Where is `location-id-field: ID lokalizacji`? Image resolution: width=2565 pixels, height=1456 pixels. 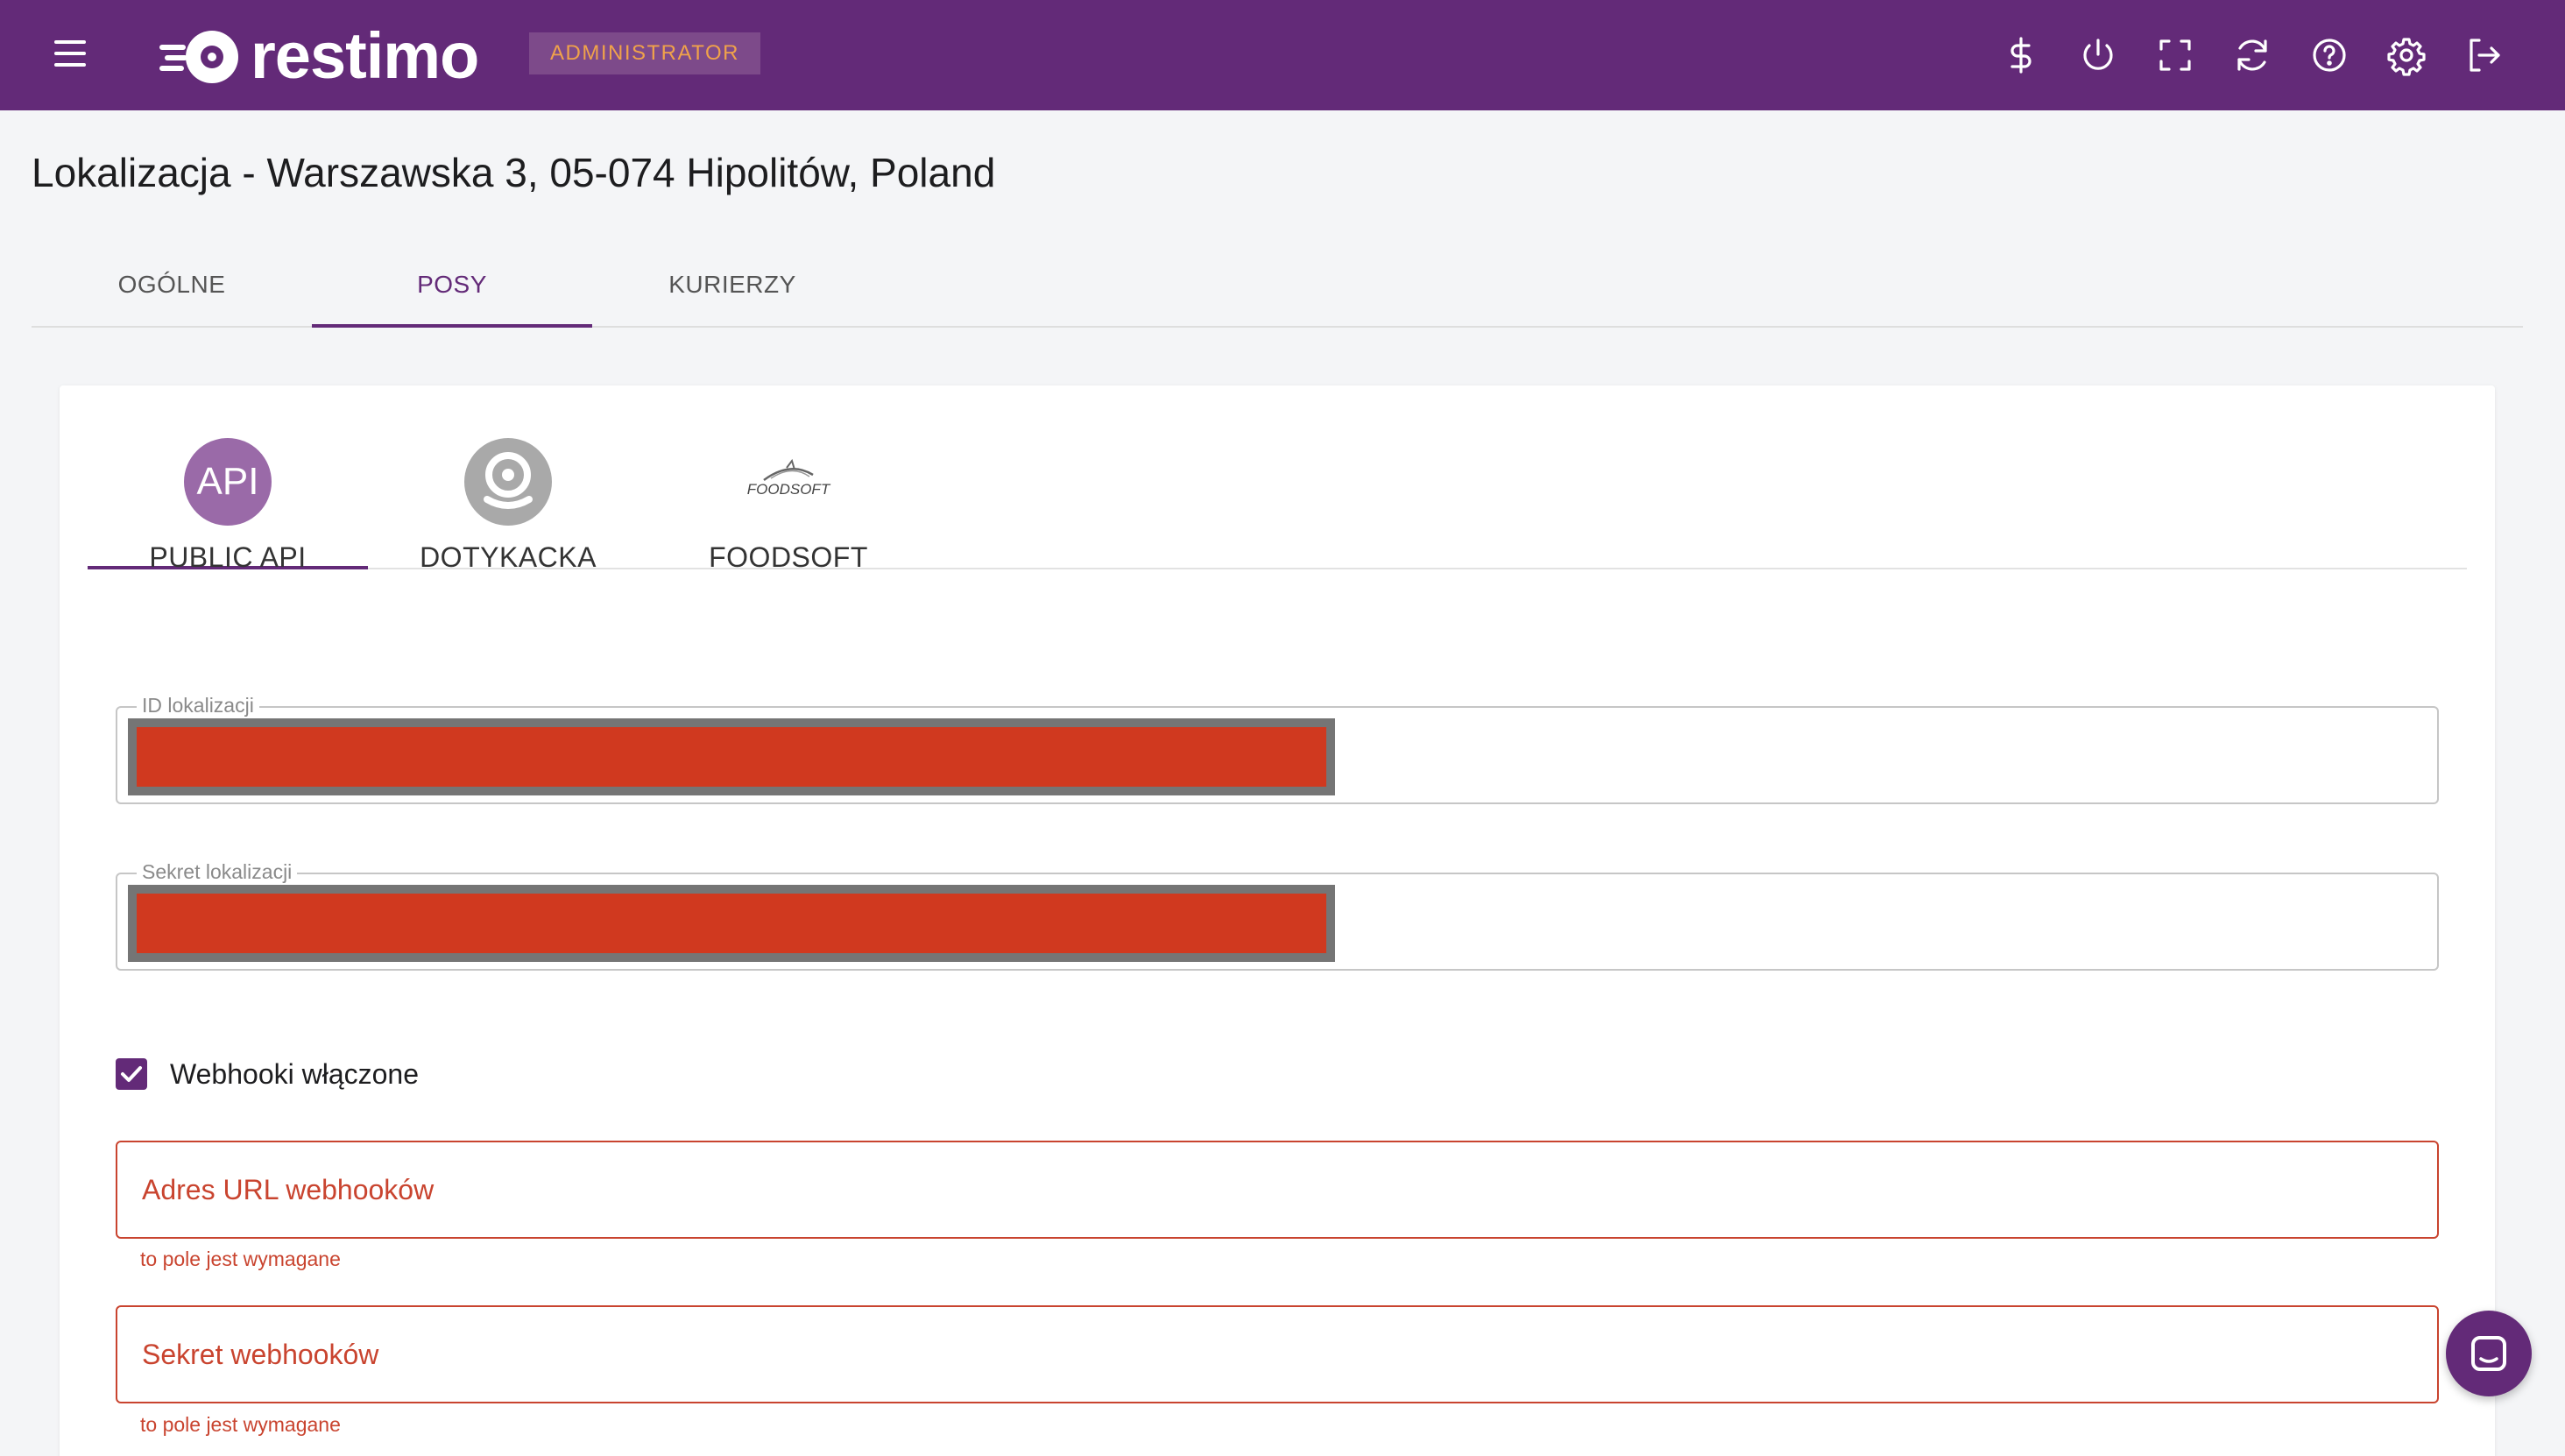
location-id-field: ID lokalizacji is located at coordinates (1277, 749).